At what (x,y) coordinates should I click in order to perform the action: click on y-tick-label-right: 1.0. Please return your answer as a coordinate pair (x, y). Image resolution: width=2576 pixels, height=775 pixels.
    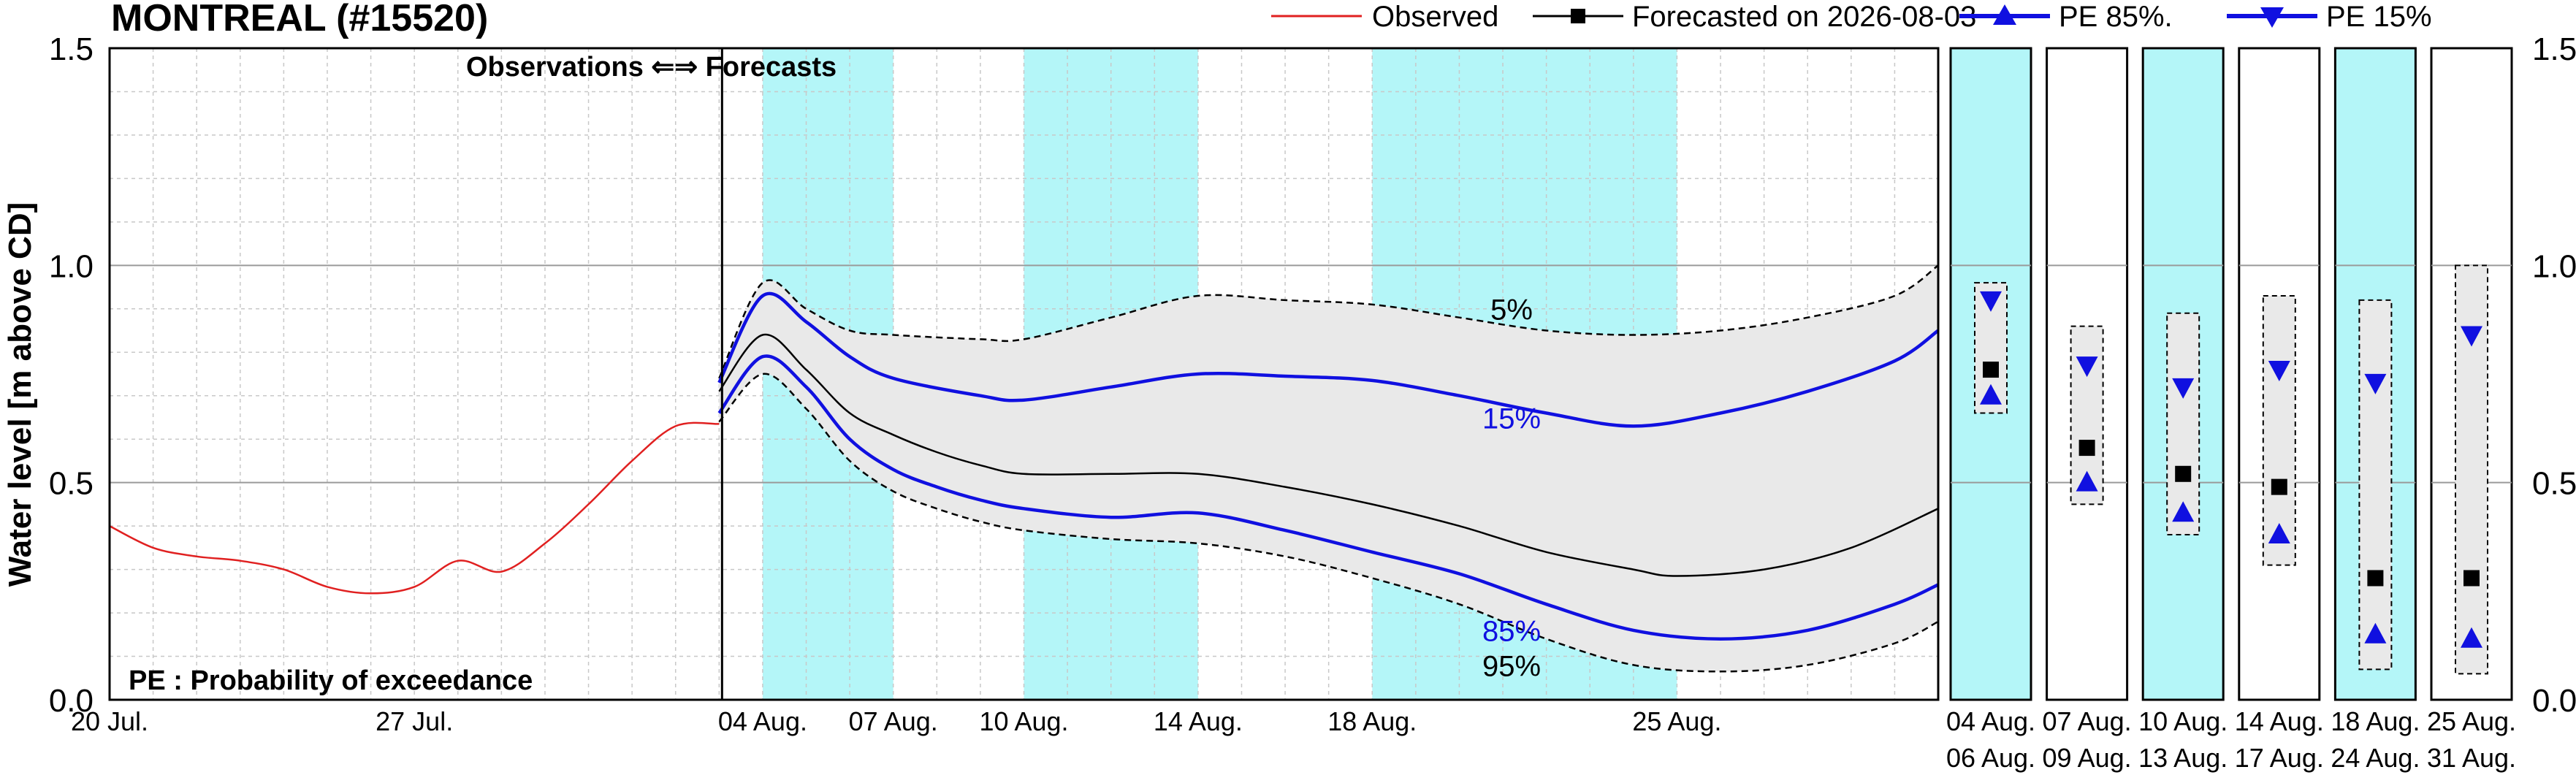
    Looking at the image, I should click on (2554, 266).